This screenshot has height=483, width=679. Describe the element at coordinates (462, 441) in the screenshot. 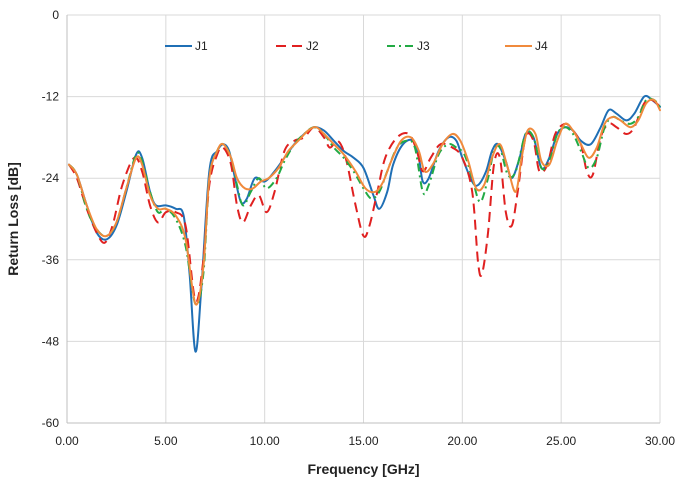

I see `x-tick-label: 20.00` at that location.